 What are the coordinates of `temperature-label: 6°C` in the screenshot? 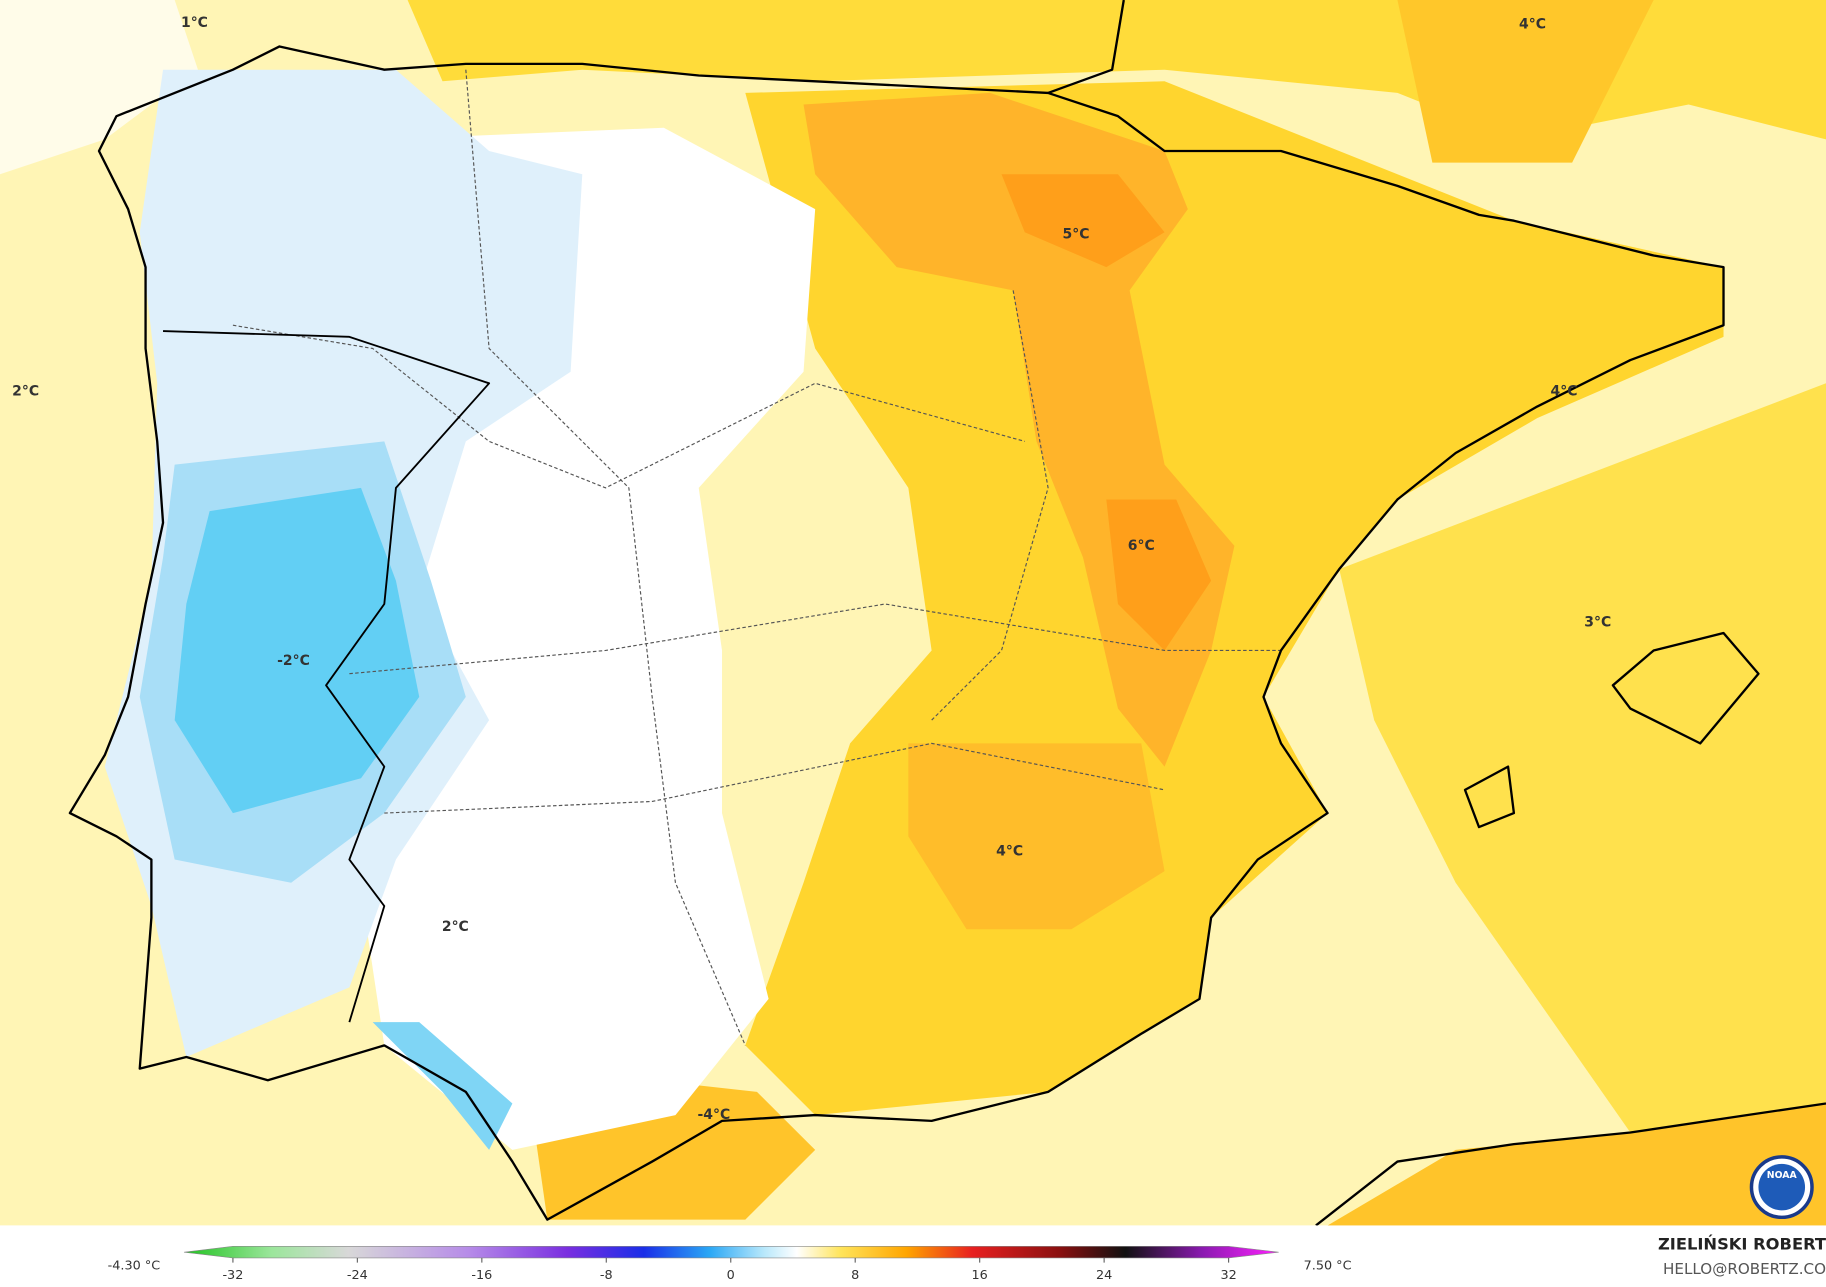 It's located at (1141, 546).